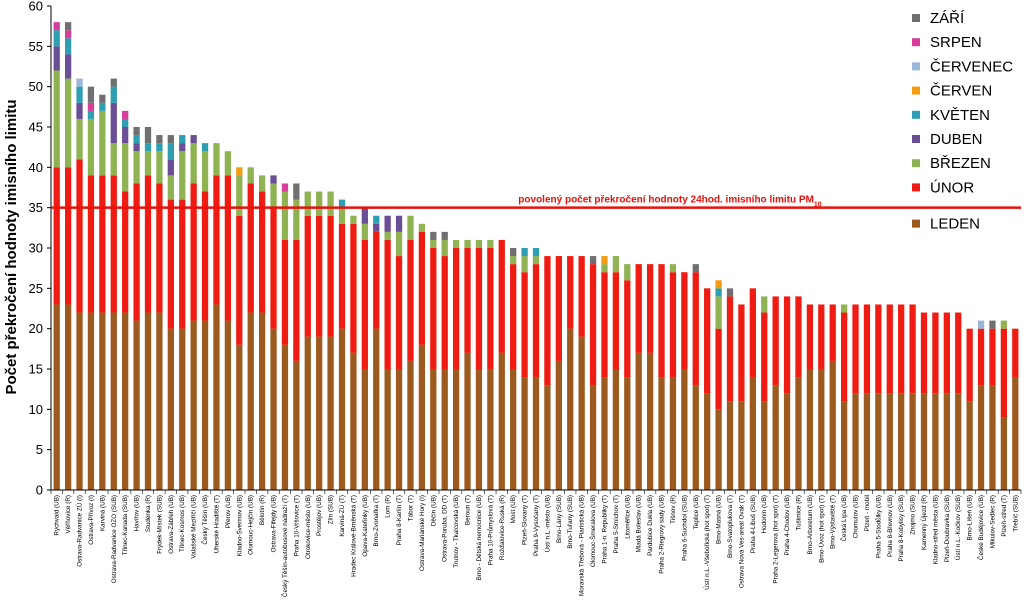  What do you see at coordinates (36, 248) in the screenshot?
I see `y-tick-label: 30` at bounding box center [36, 248].